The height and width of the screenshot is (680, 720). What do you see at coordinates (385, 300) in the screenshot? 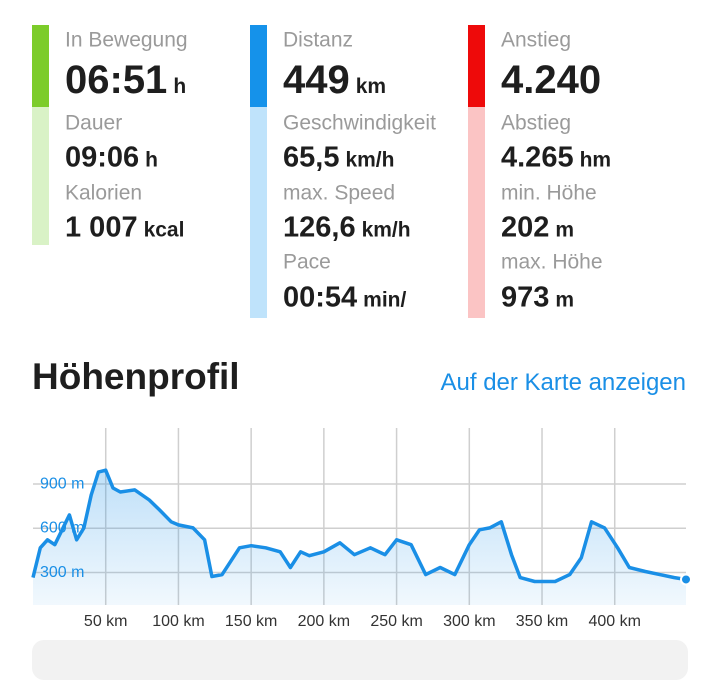
I see `stat-unit: min/` at bounding box center [385, 300].